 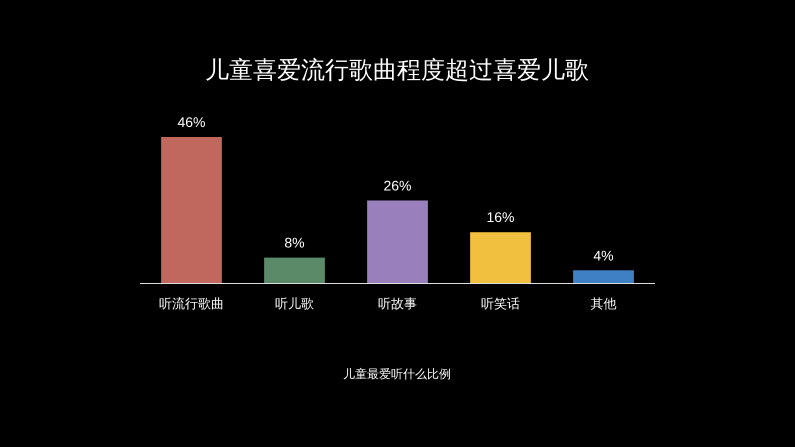 I want to click on x-tick-label: 听儿歌, so click(x=294, y=303).